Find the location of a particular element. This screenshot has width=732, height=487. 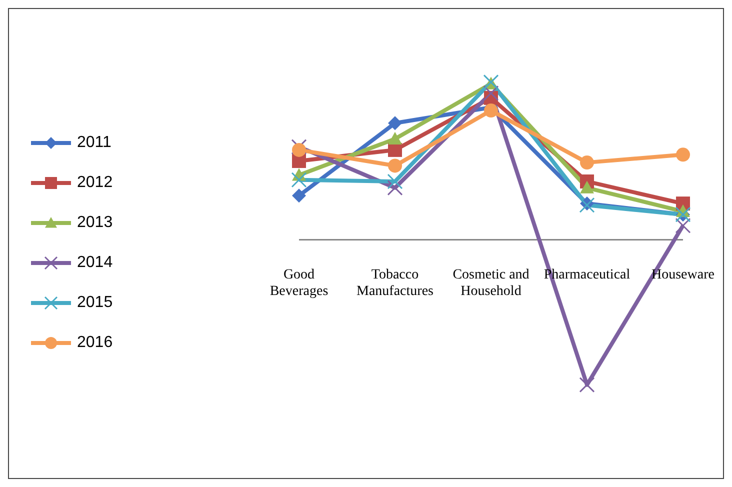

x-tick-label: Cosmetic and Household is located at coordinates (491, 283).